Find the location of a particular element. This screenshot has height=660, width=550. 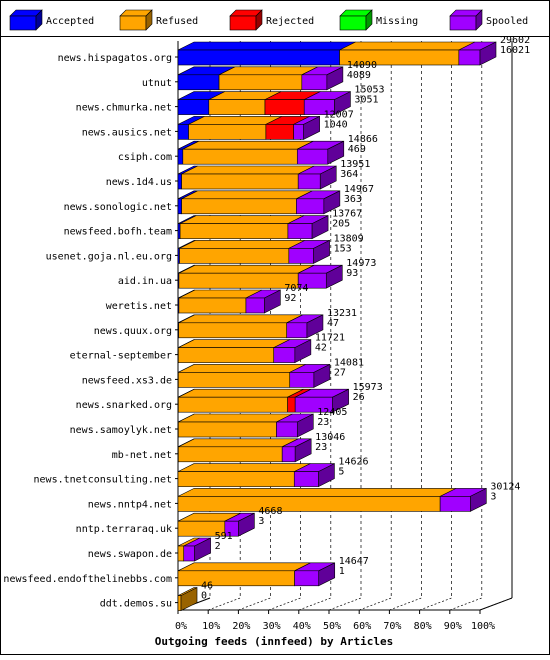

category-label: news.samoylyk.net is located at coordinates (121, 430).